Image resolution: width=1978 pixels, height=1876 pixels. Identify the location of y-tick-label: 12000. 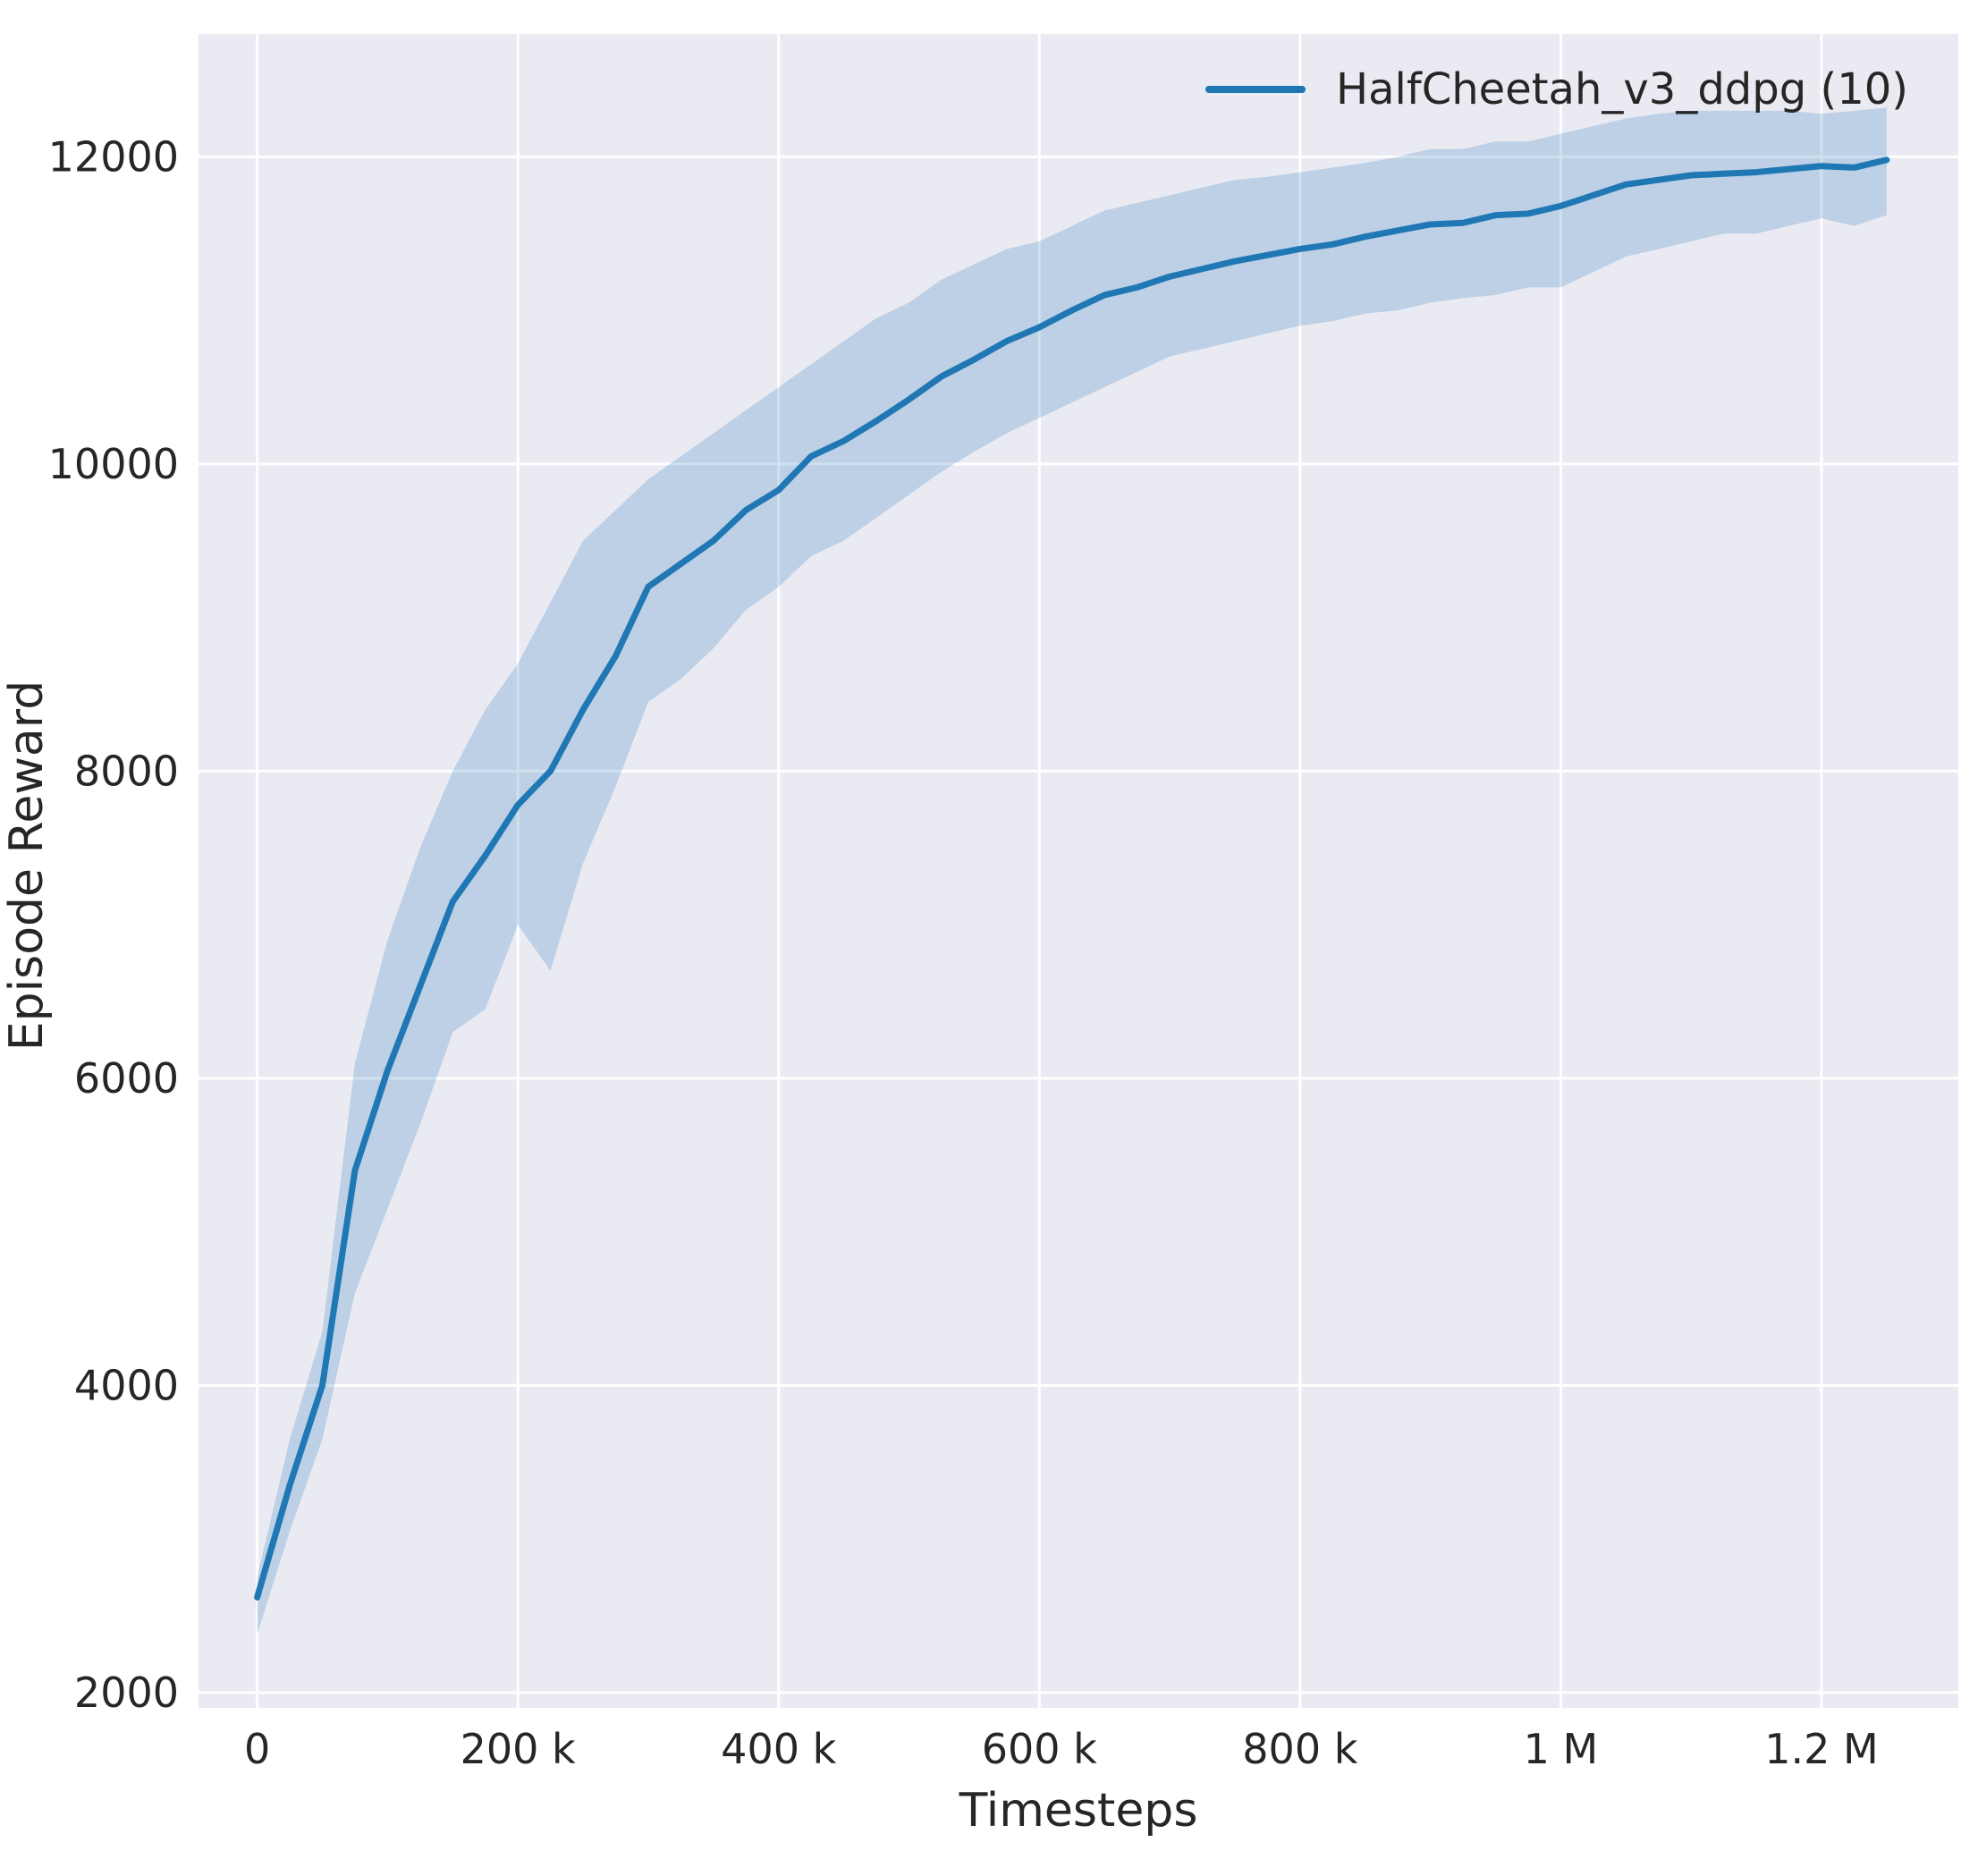
(113, 157).